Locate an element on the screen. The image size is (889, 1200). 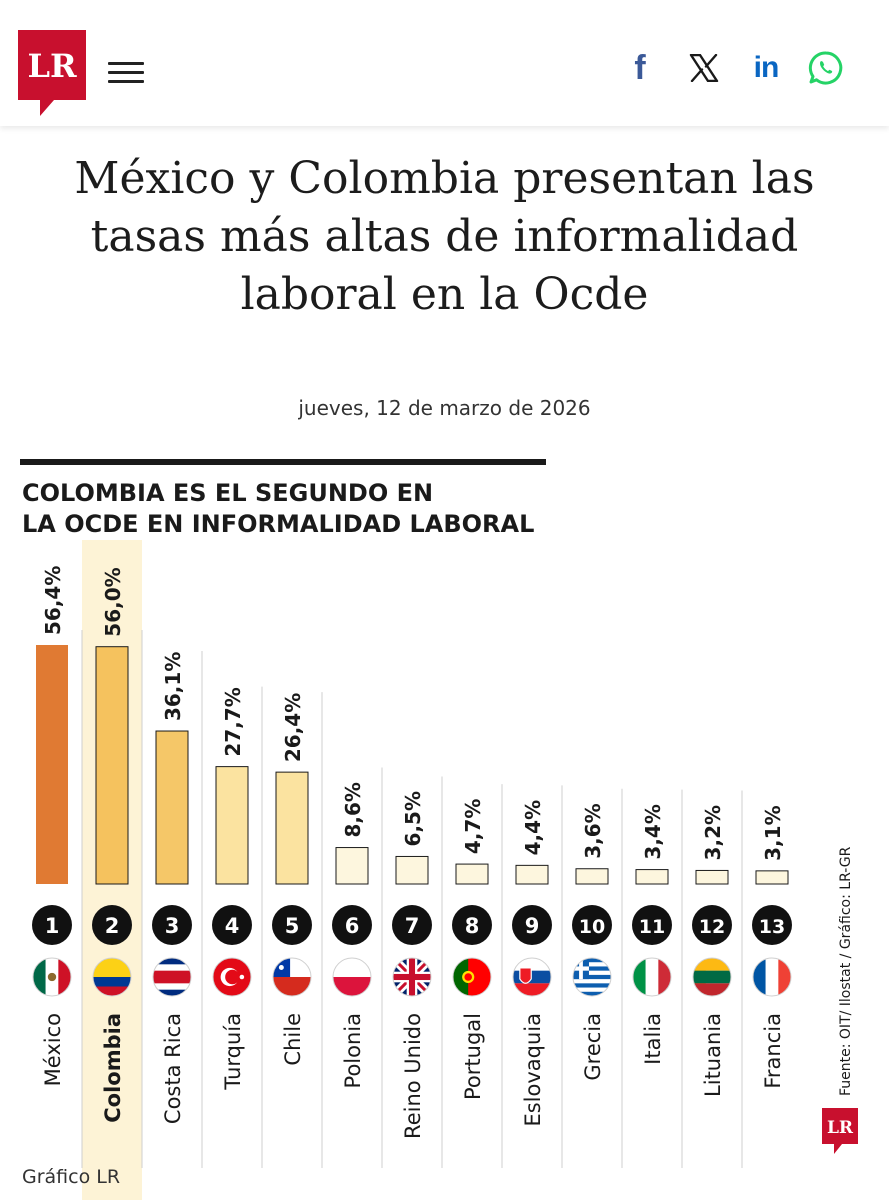
flag-icon-eslovaquia is located at coordinates (532, 977).